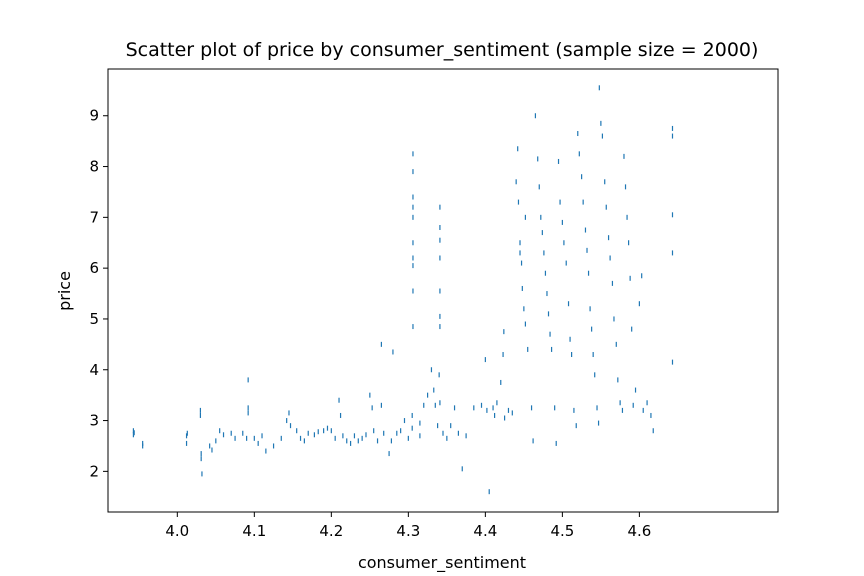 Image resolution: width=864 pixels, height=576 pixels. I want to click on y-tick-label: 5, so click(94, 319).